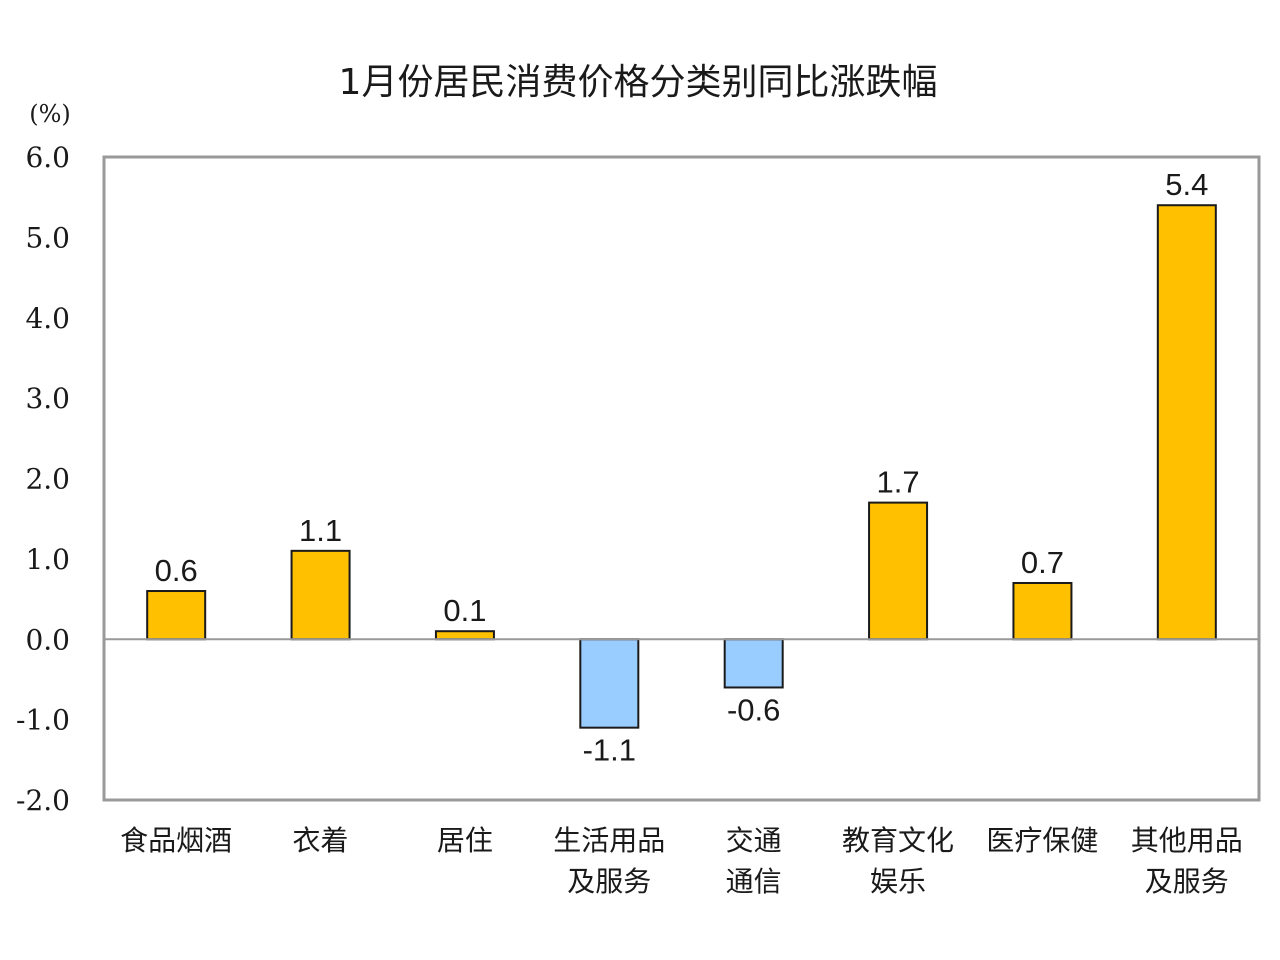  I want to click on x-tick-label: 娱乐, so click(898, 881).